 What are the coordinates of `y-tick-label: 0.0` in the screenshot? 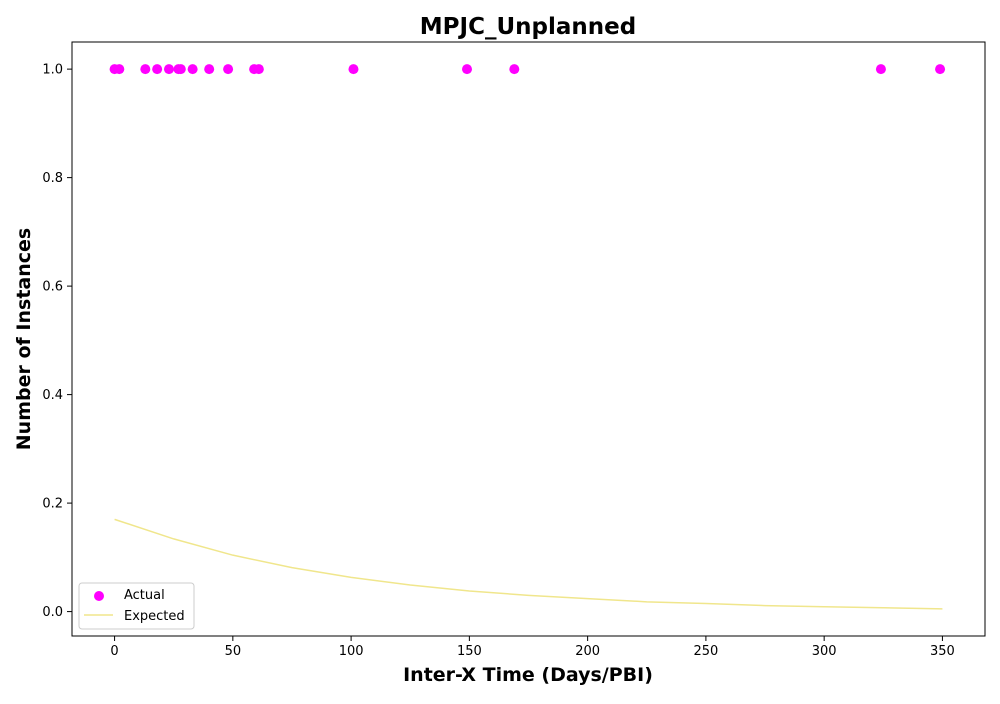 It's located at (52, 612).